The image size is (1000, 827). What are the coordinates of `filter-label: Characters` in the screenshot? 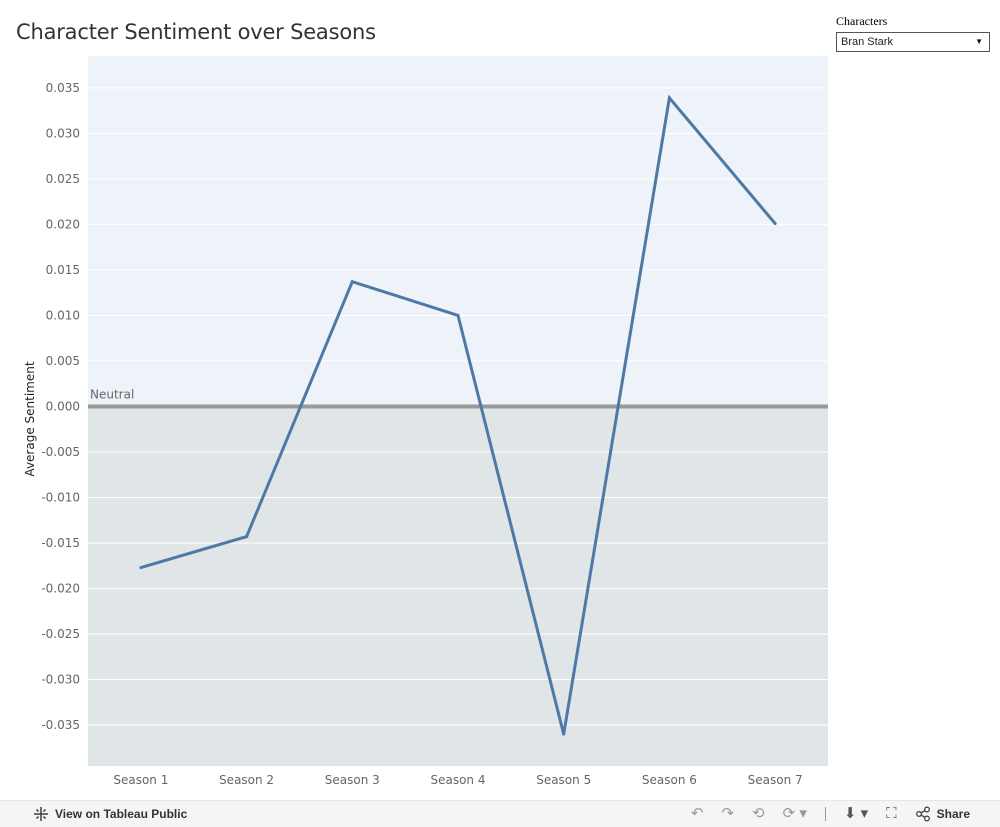 It's located at (862, 21).